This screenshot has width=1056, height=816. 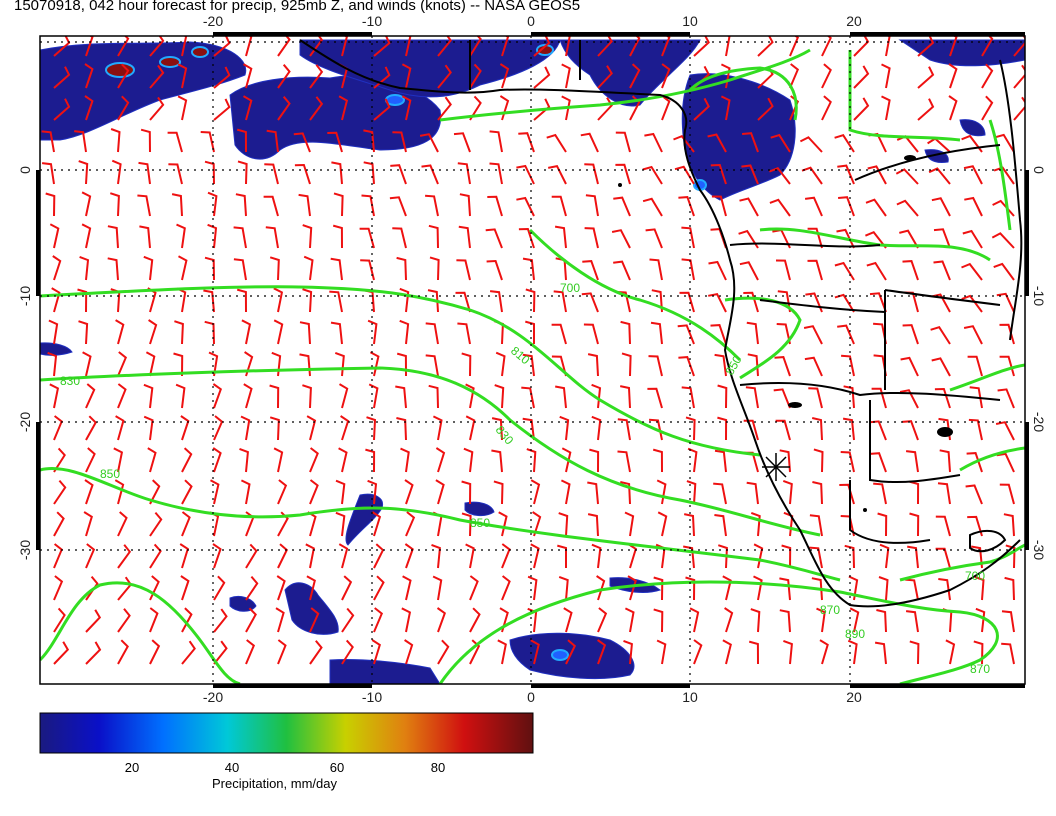 I want to click on contour-label: 870, so click(x=830, y=610).